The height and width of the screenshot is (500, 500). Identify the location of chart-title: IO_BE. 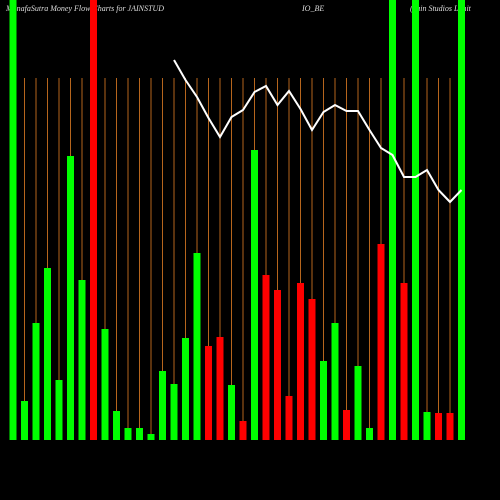
(312, 8).